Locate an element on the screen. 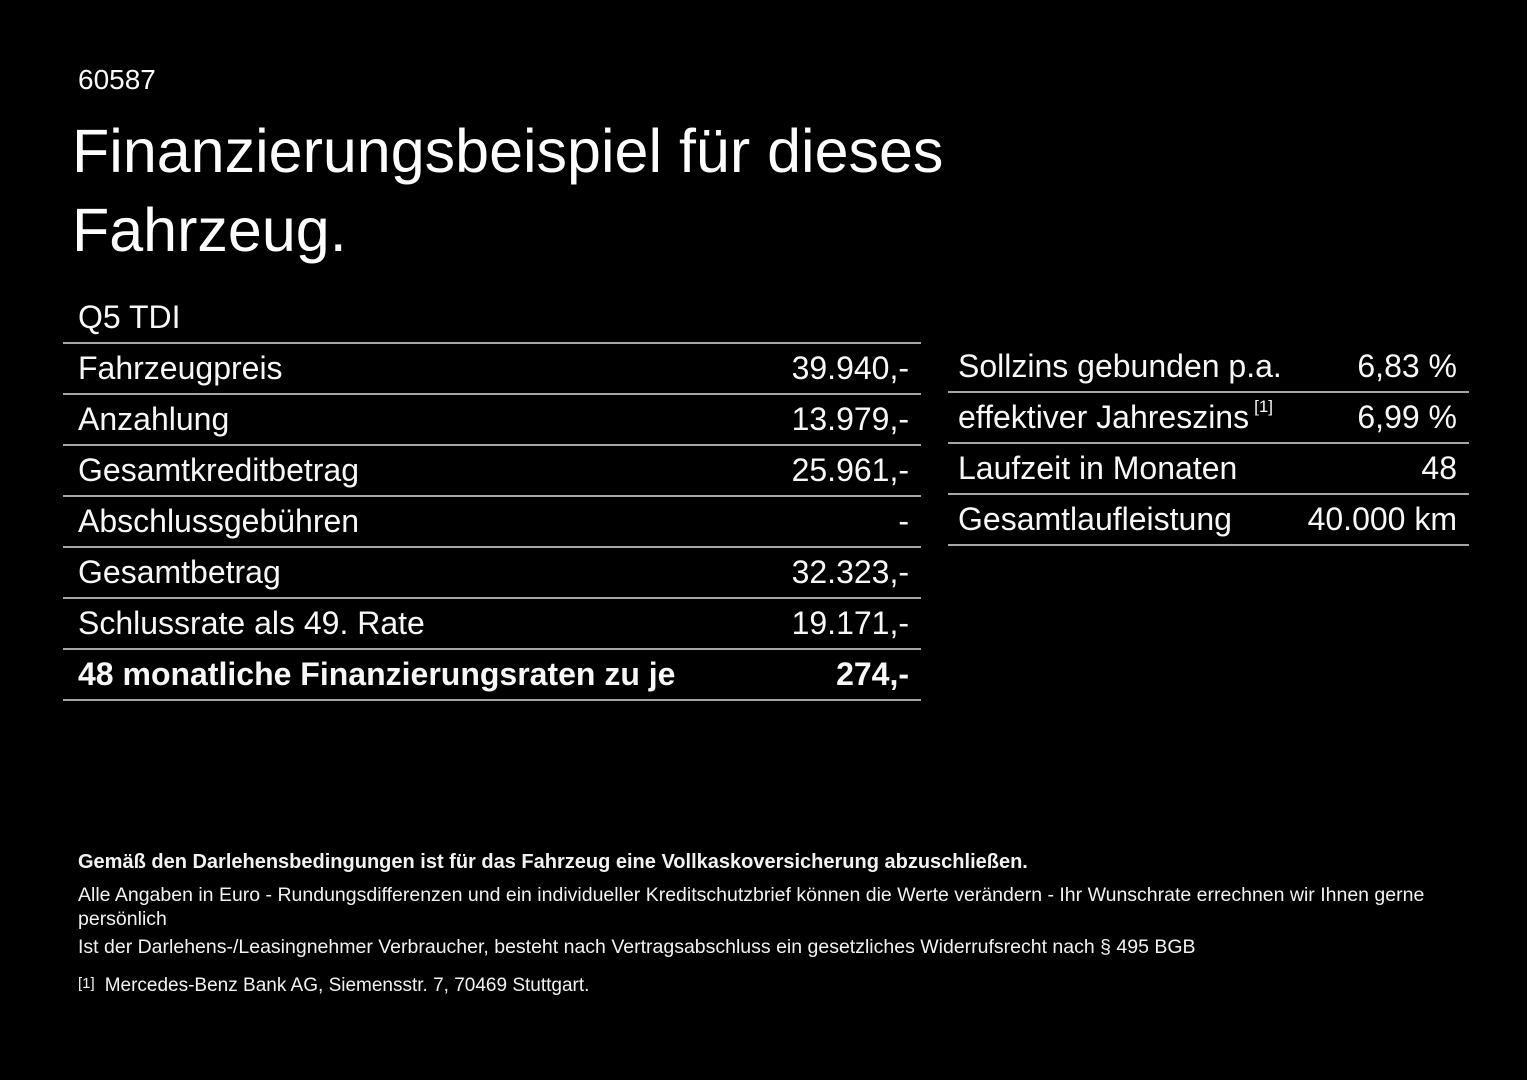  table-row: Anzahlung 13.979,- is located at coordinates (492, 420).